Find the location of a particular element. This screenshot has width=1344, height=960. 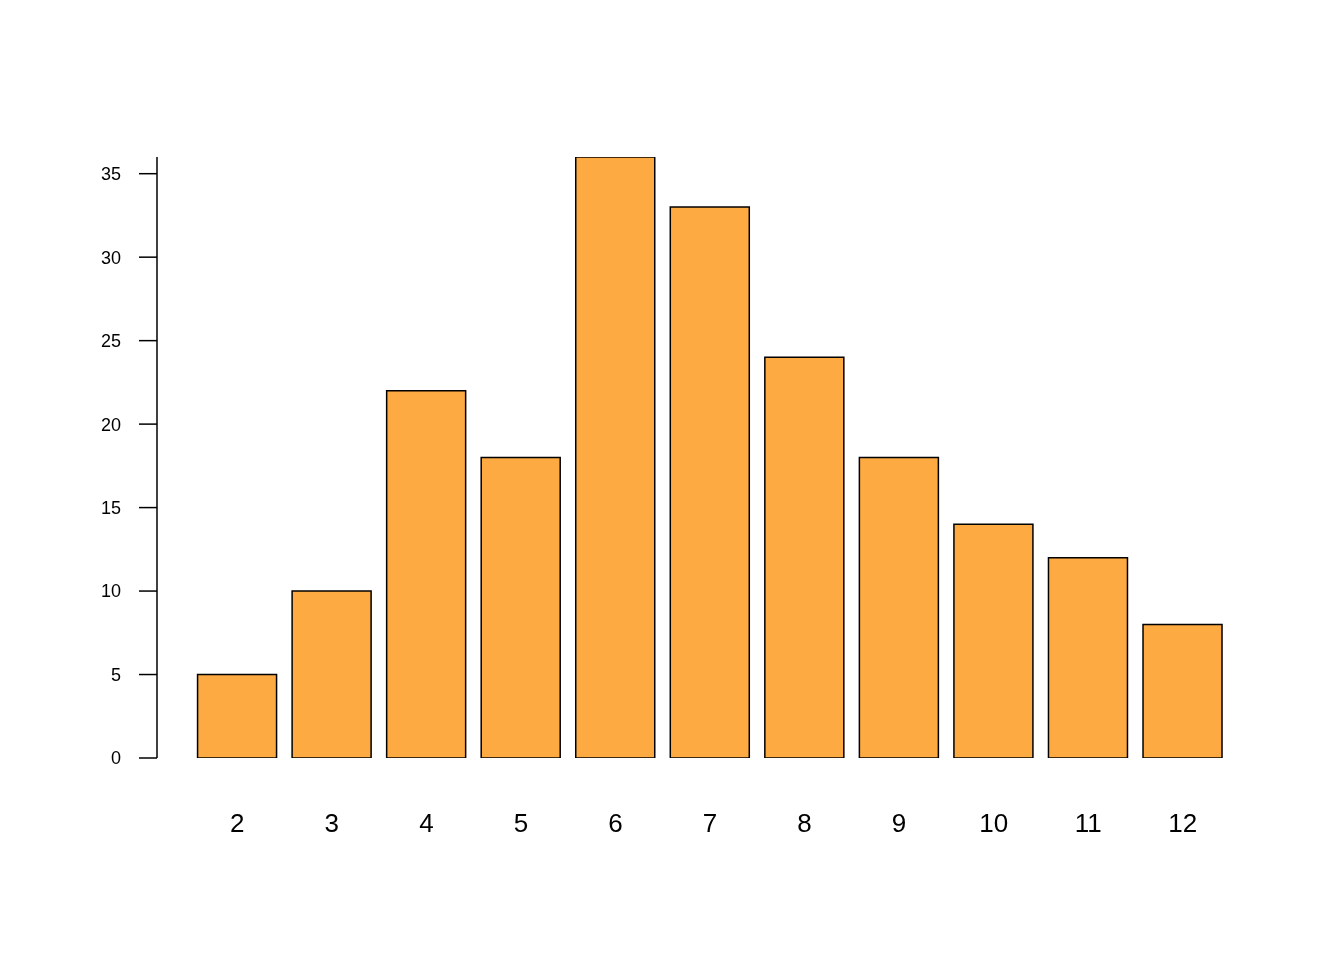

y-tick-label: 25 is located at coordinates (110, 341).